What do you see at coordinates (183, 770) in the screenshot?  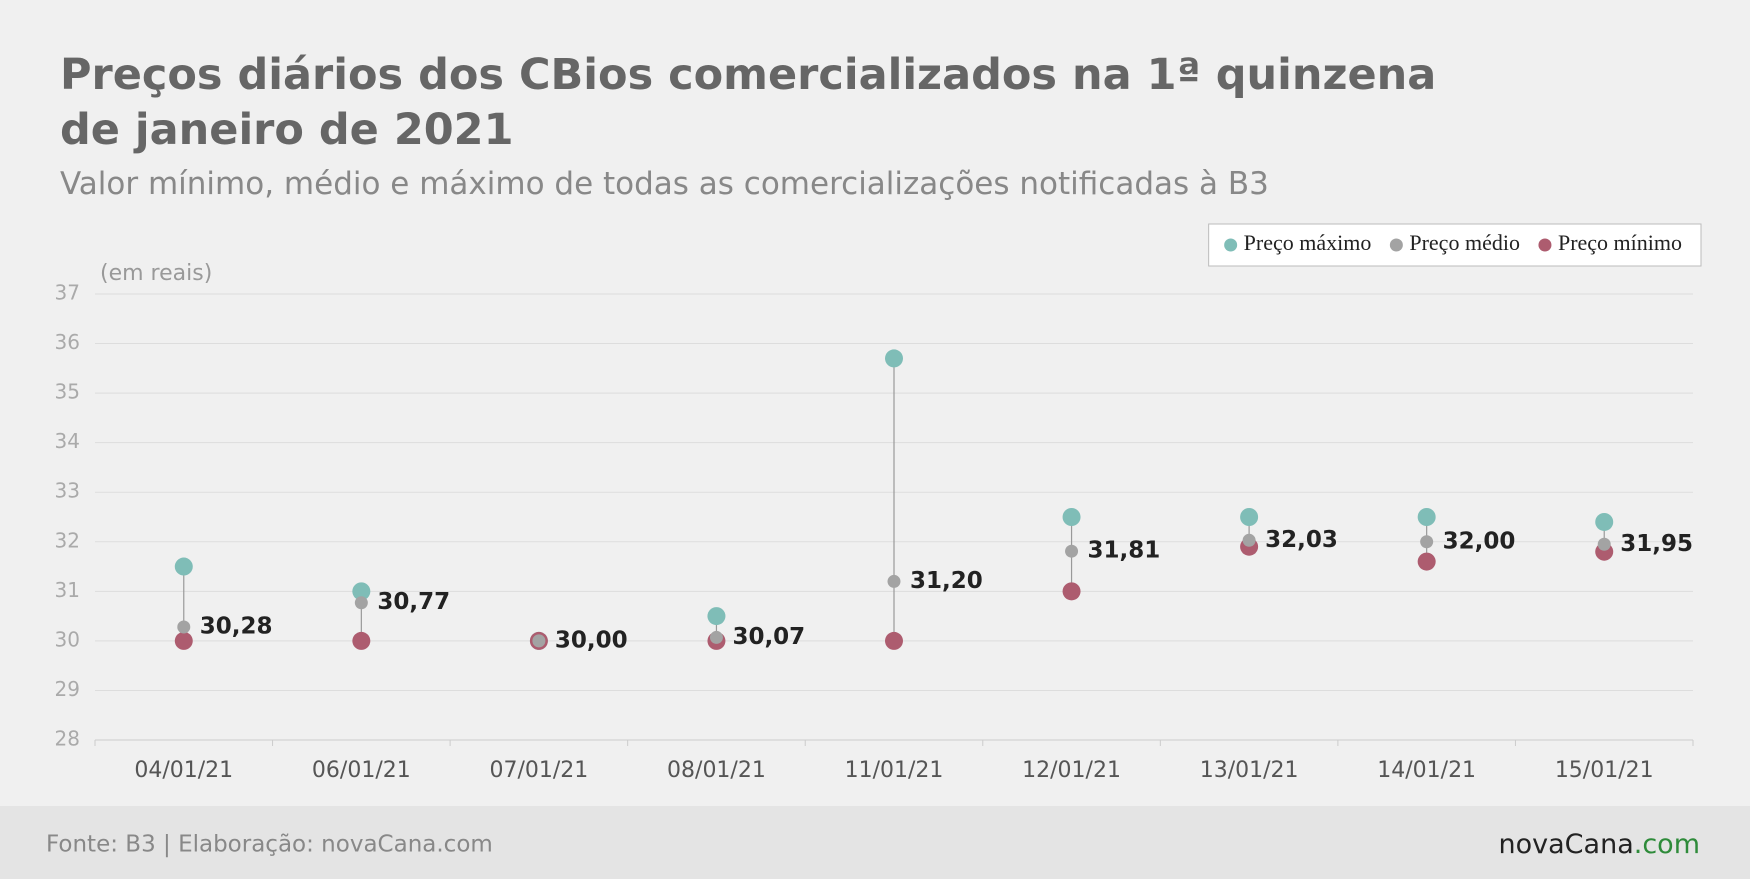 I see `x-tick-label: 04/01/21` at bounding box center [183, 770].